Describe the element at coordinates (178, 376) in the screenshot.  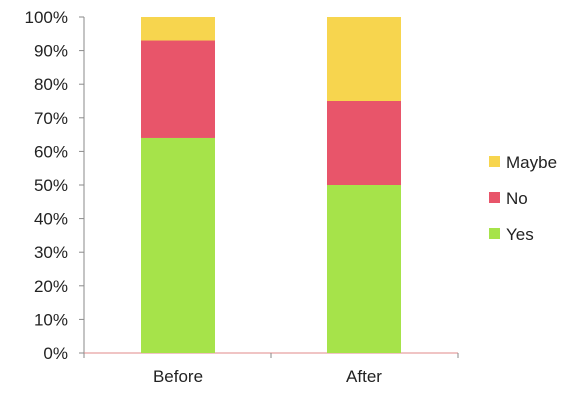
I see `x-tick-label-before: Before` at that location.